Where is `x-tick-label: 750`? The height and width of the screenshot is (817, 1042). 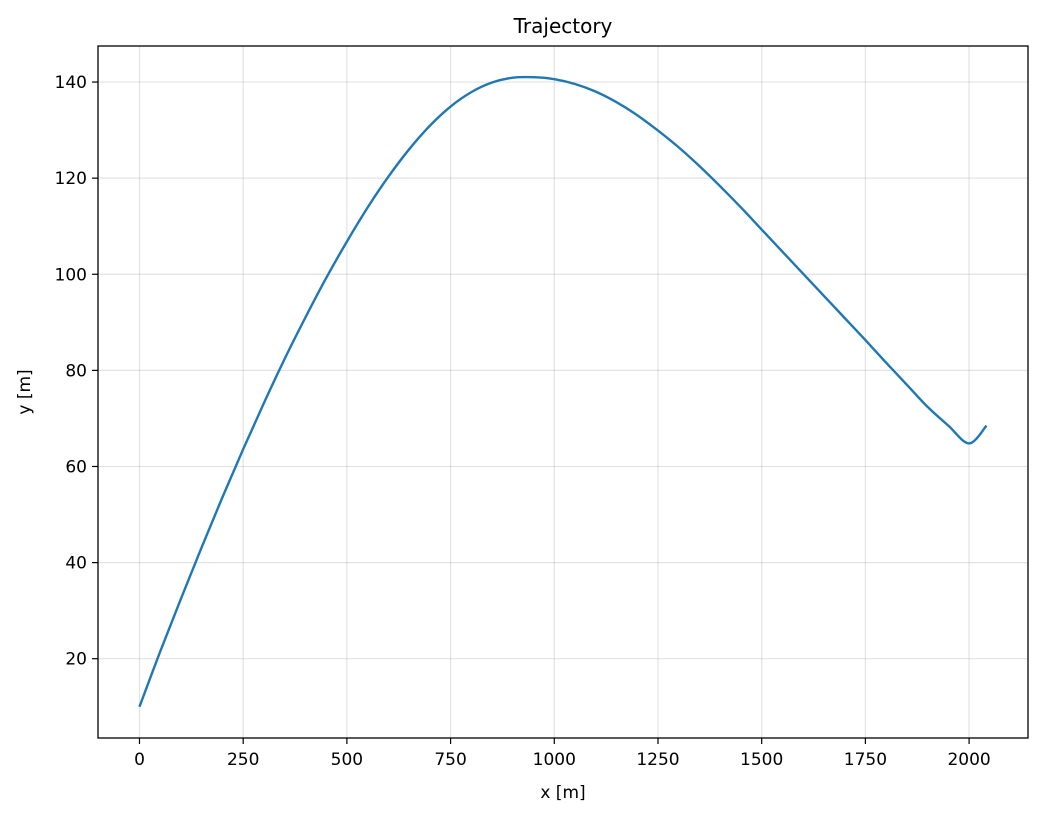 x-tick-label: 750 is located at coordinates (450, 760).